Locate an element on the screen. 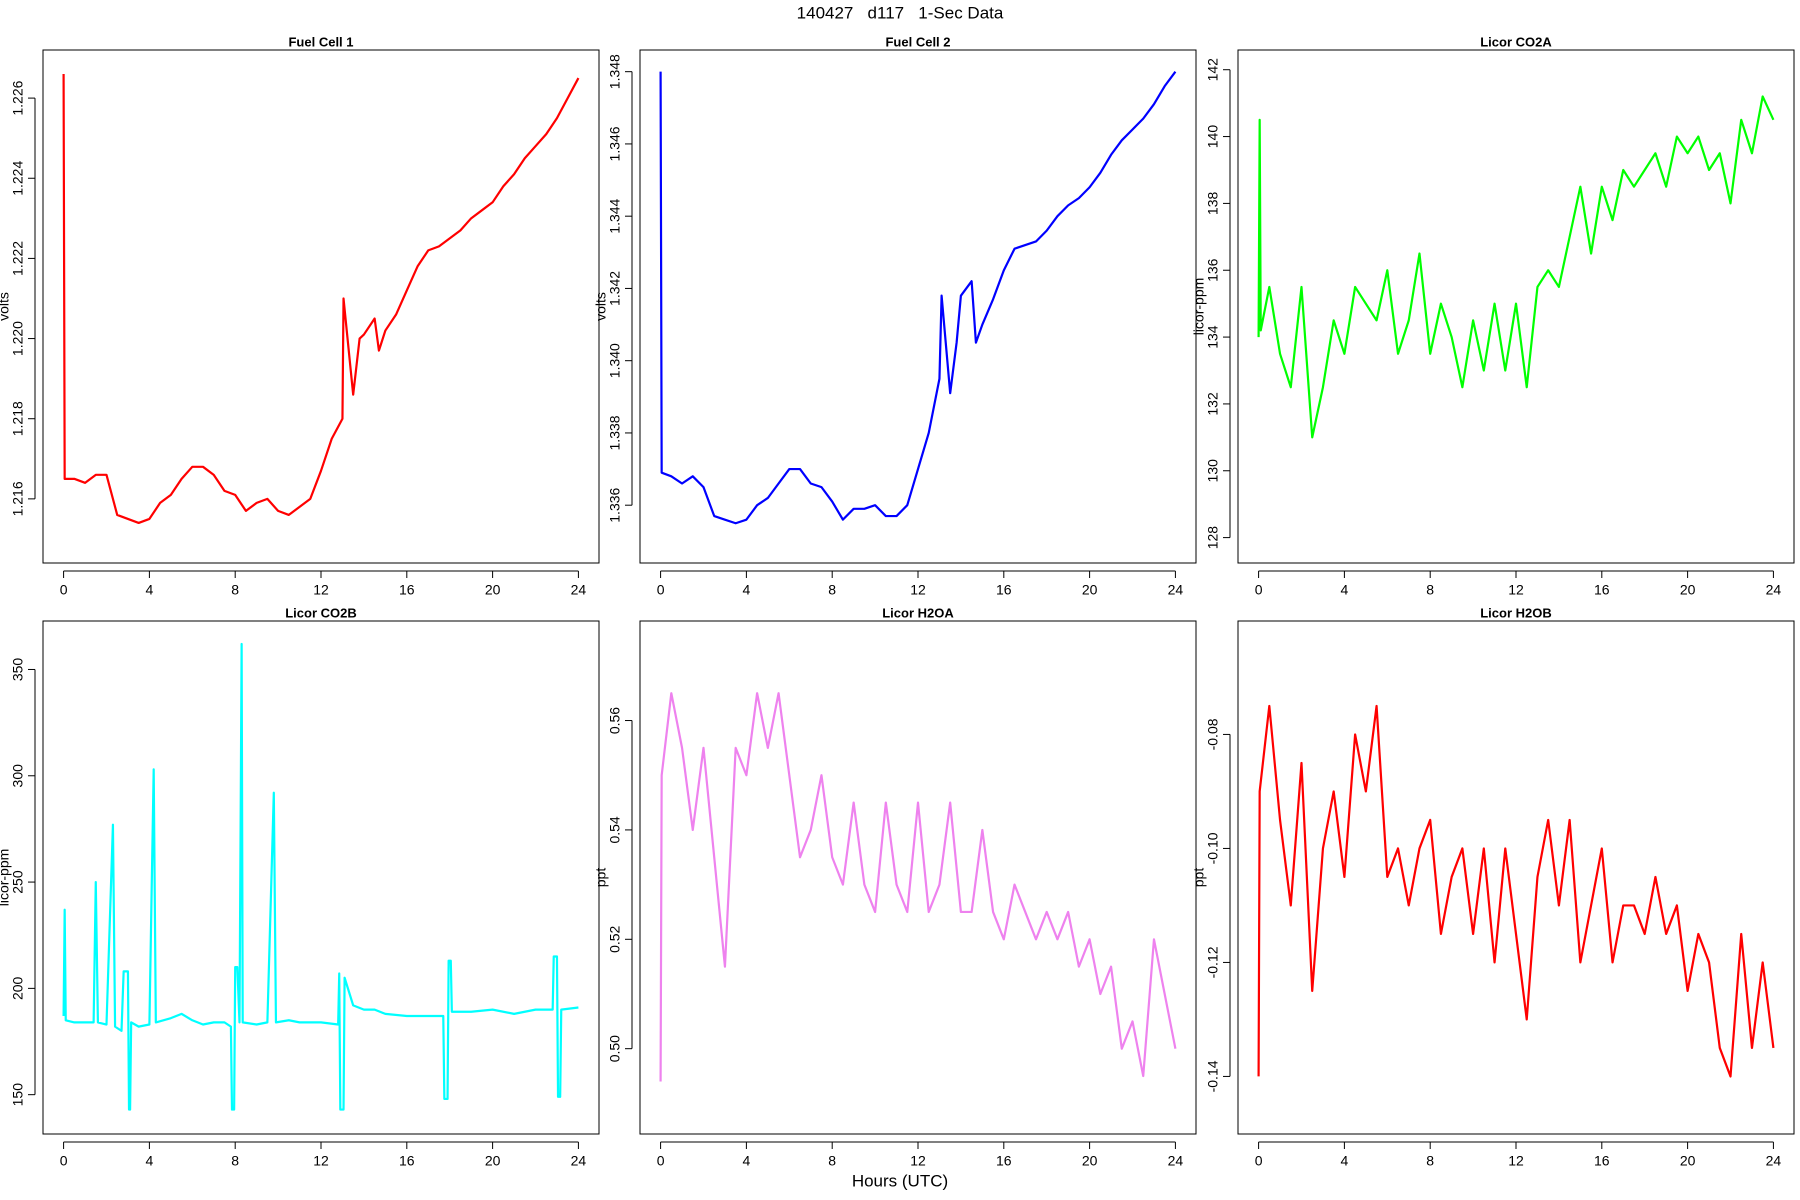 This screenshot has width=1800, height=1200. y-tick-label: 1.346 is located at coordinates (615, 143).